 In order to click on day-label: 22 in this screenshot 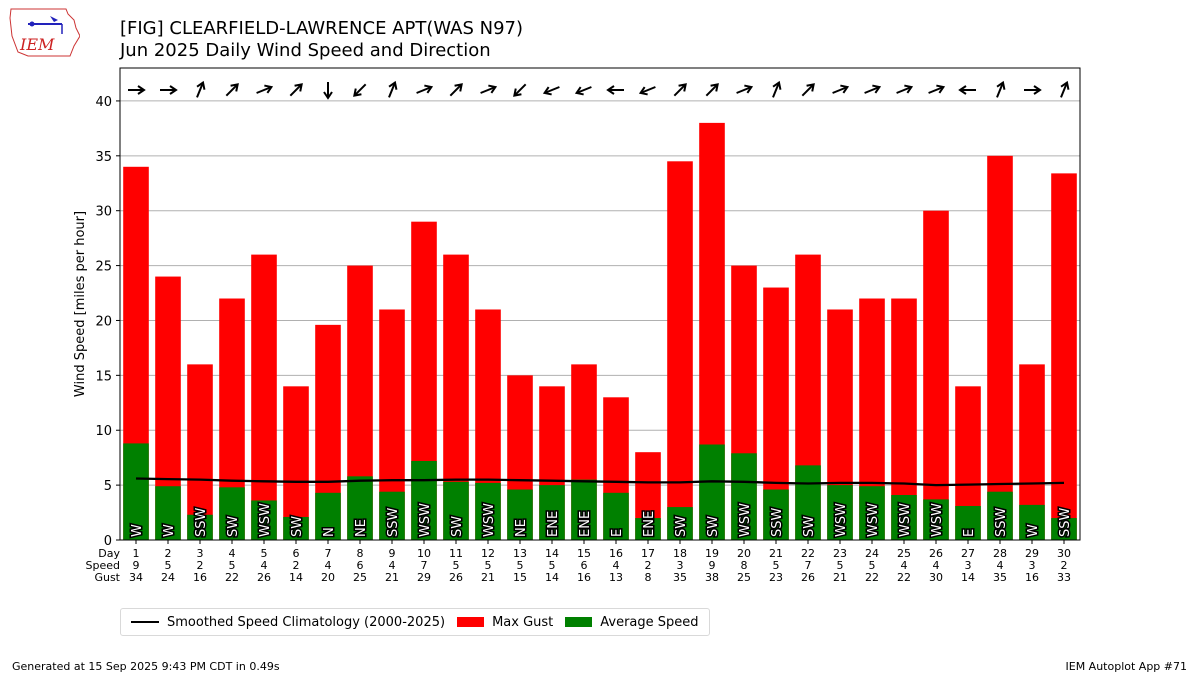, I will do `click(808, 553)`.